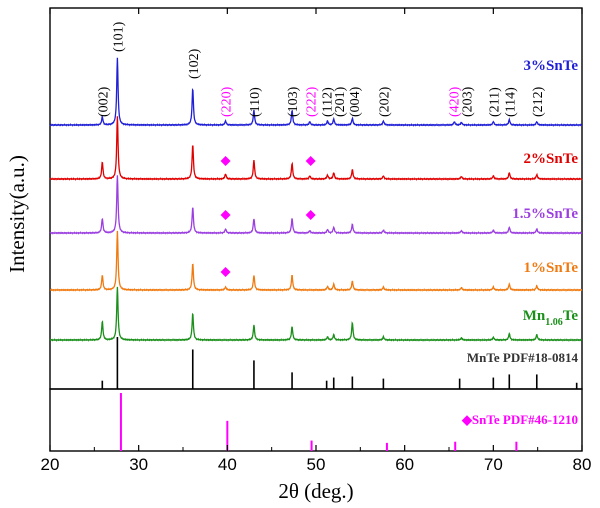  What do you see at coordinates (194, 63) in the screenshot?
I see `peak-label: (102)` at bounding box center [194, 63].